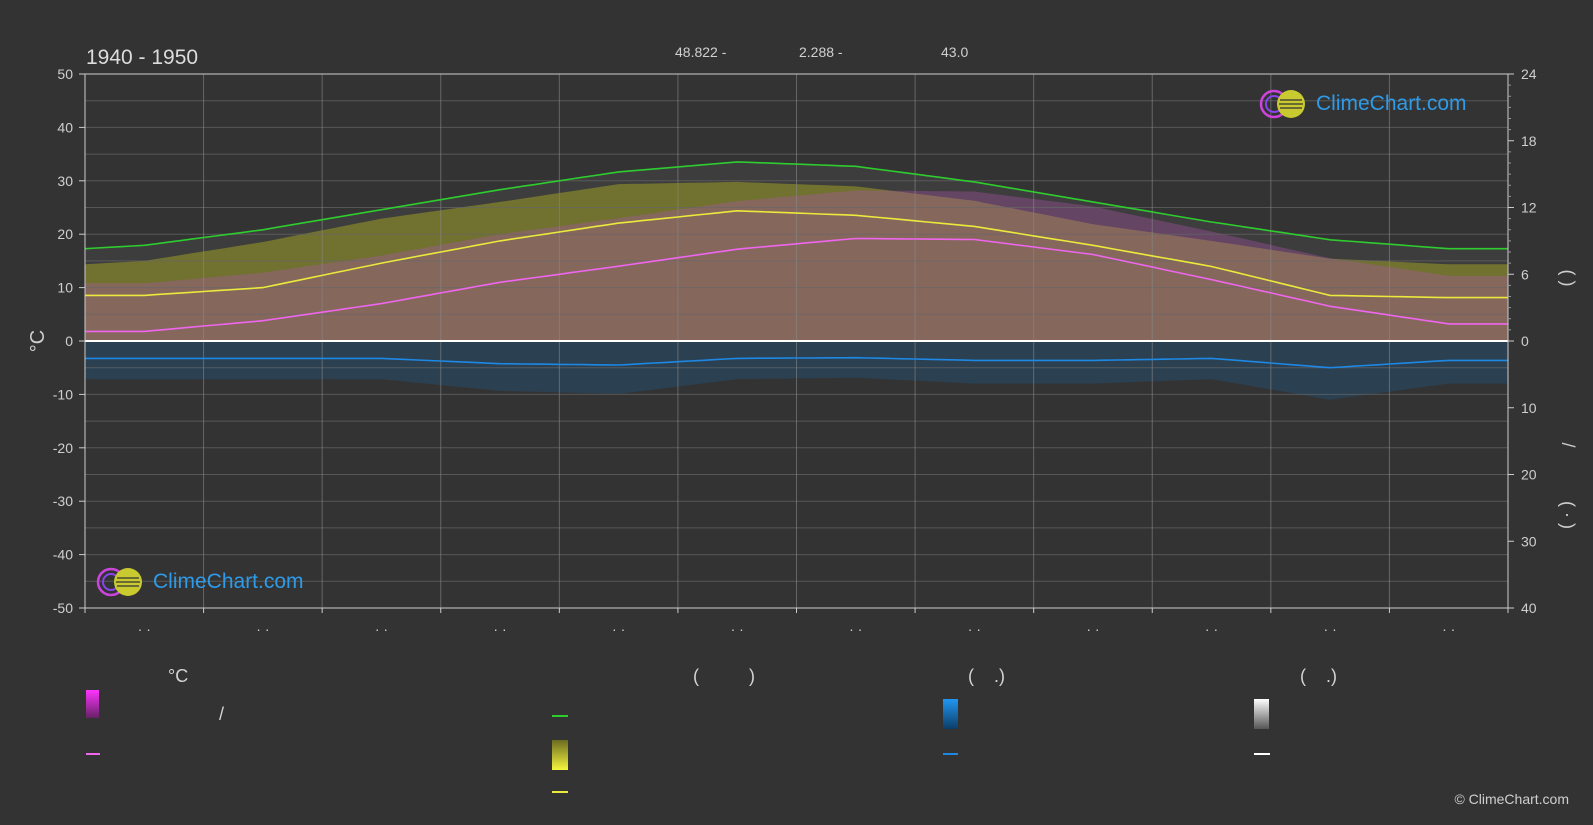 This screenshot has height=825, width=1593. I want to click on y-tick-label: 50, so click(65, 74).